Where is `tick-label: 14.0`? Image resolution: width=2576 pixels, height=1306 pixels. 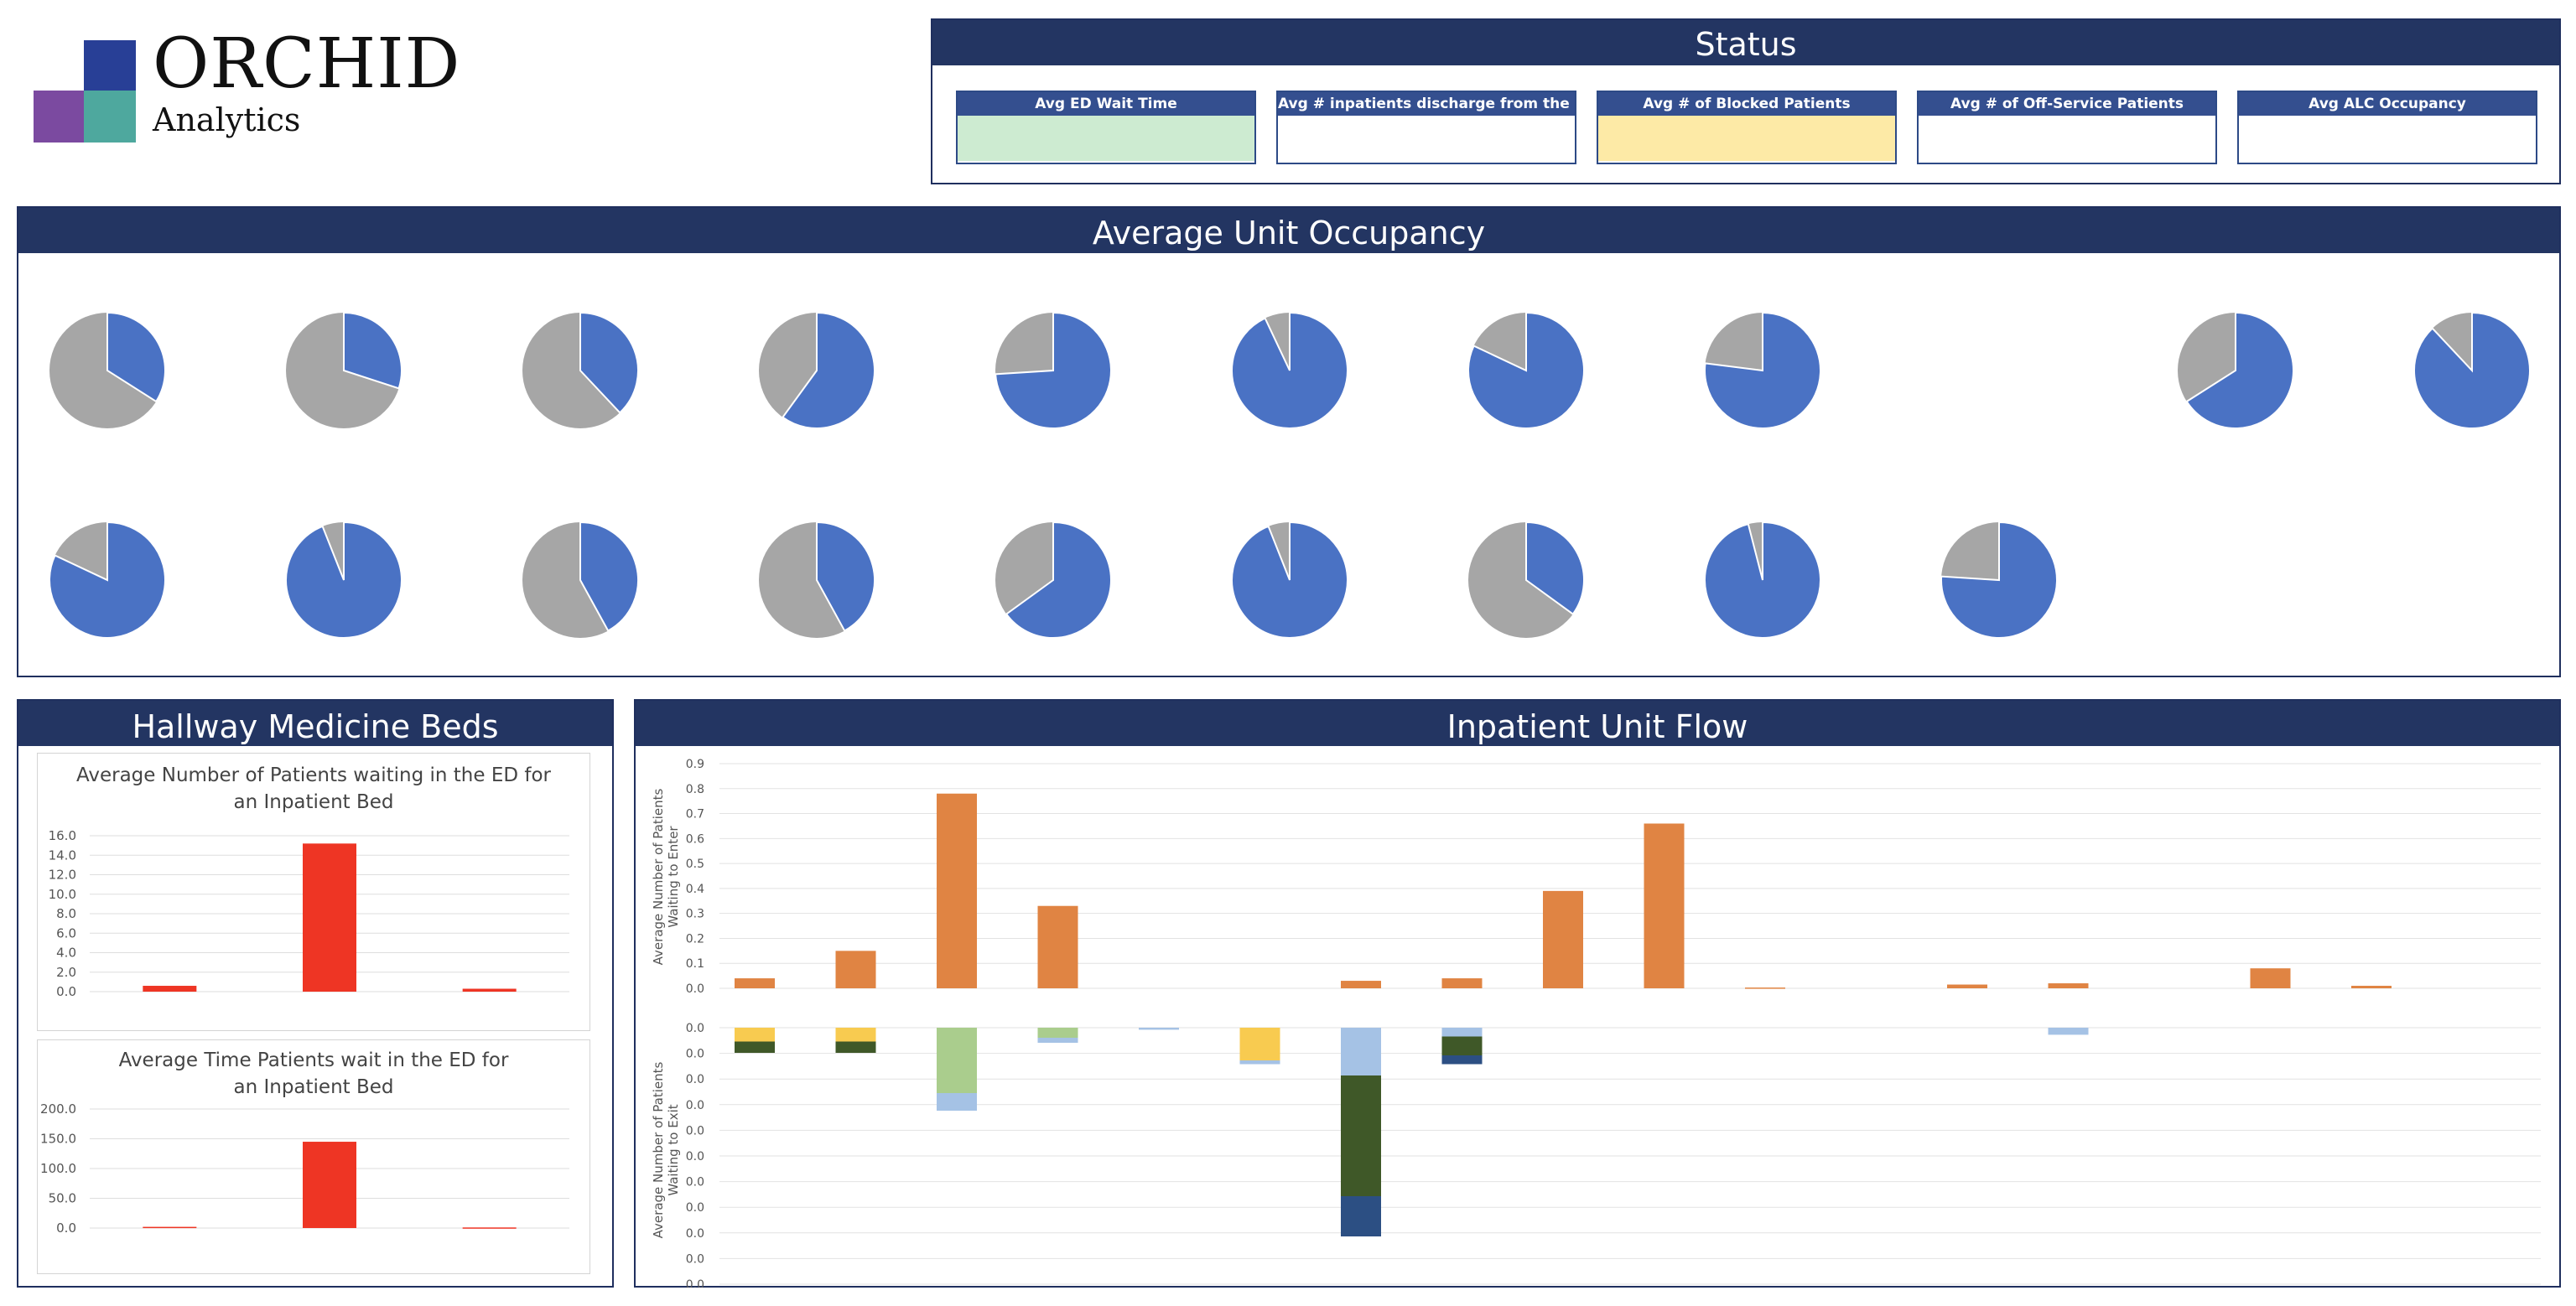
tick-label: 14.0 is located at coordinates (62, 855).